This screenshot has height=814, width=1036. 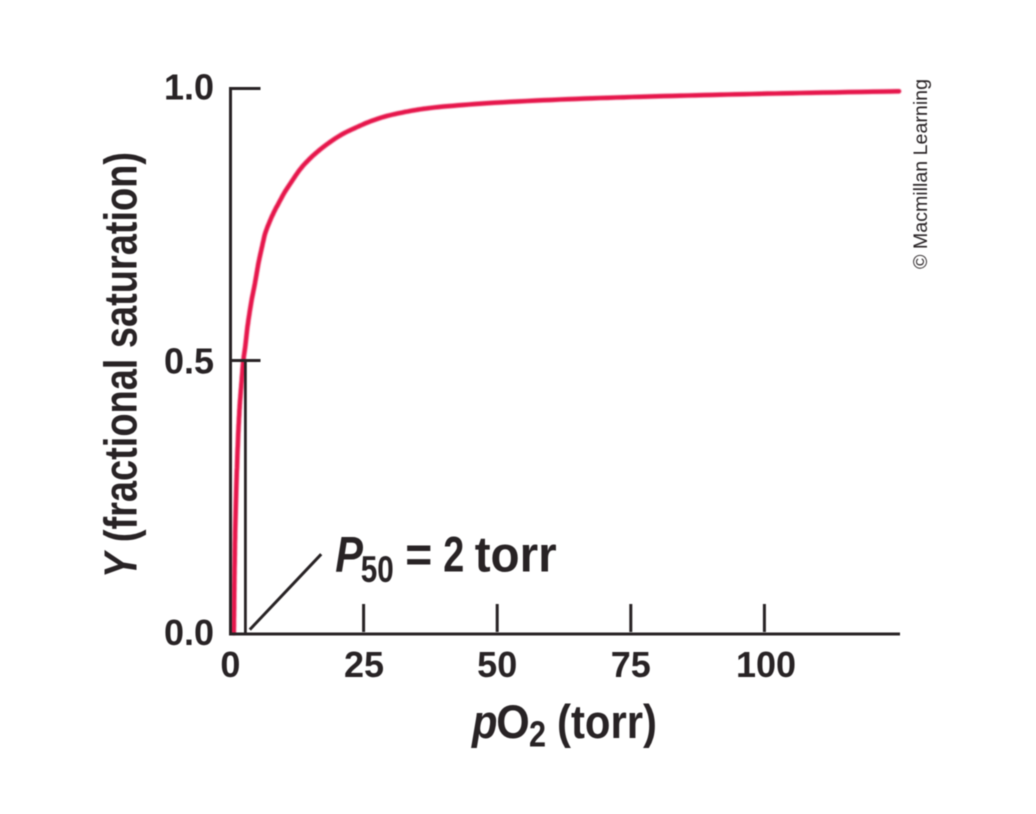 I want to click on svg-text: O, so click(x=513, y=721).